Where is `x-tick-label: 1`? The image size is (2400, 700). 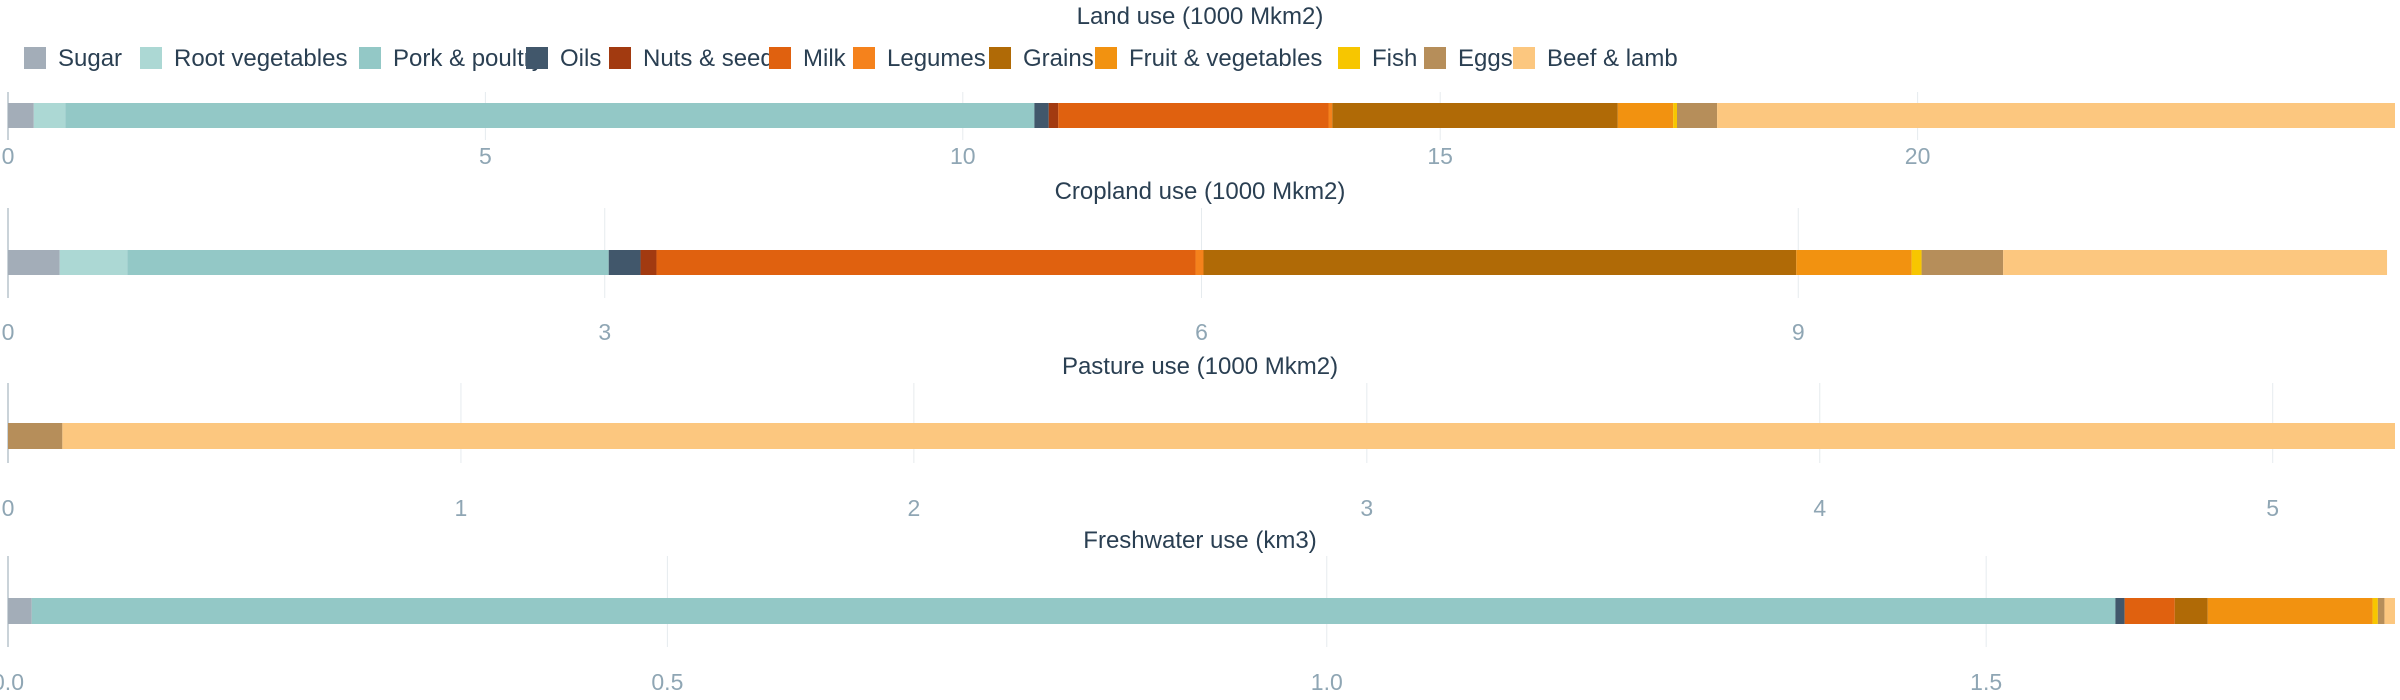 x-tick-label: 1 is located at coordinates (461, 508).